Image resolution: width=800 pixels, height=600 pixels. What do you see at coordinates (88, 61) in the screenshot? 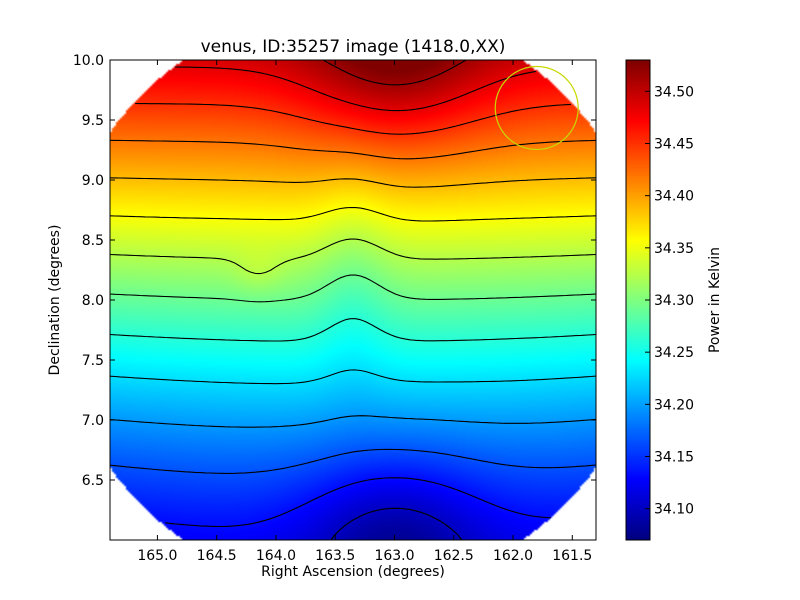
I see `y-tick-label: 10.0` at bounding box center [88, 61].